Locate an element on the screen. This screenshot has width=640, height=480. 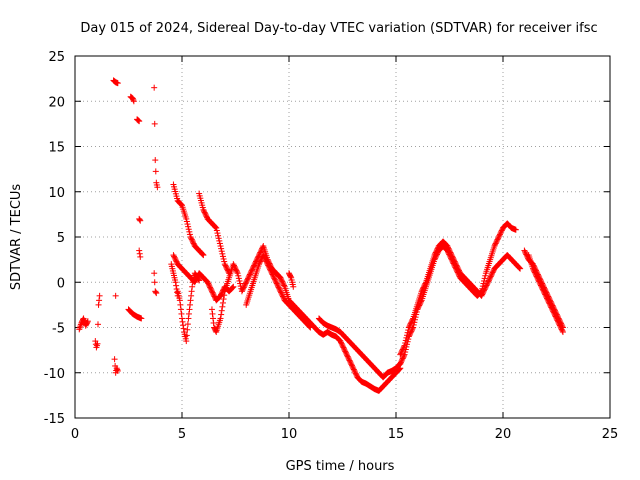
x-tick-label: 0 is located at coordinates (75, 434).